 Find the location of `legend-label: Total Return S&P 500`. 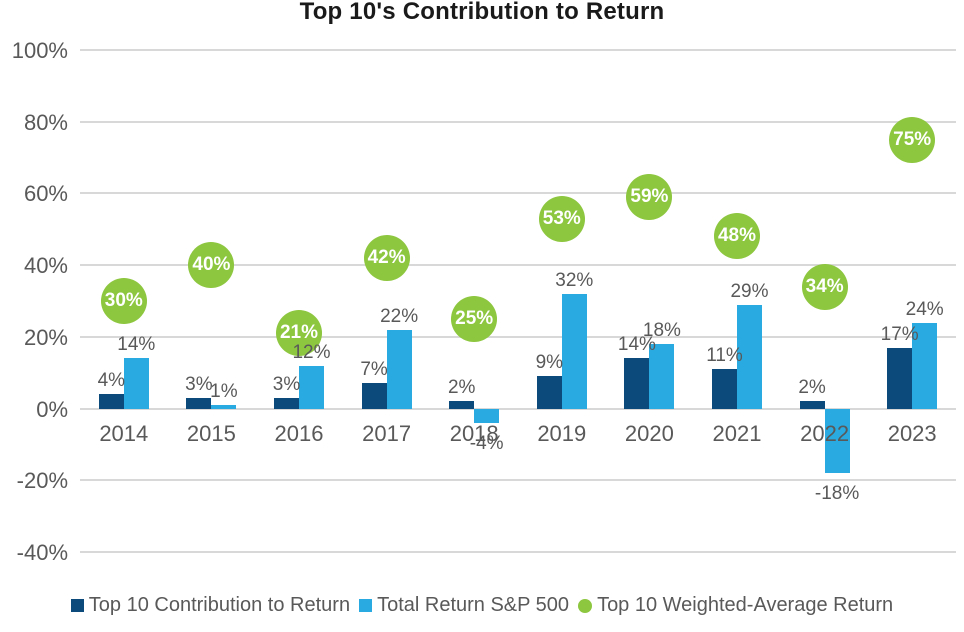

legend-label: Total Return S&P 500 is located at coordinates (473, 605).